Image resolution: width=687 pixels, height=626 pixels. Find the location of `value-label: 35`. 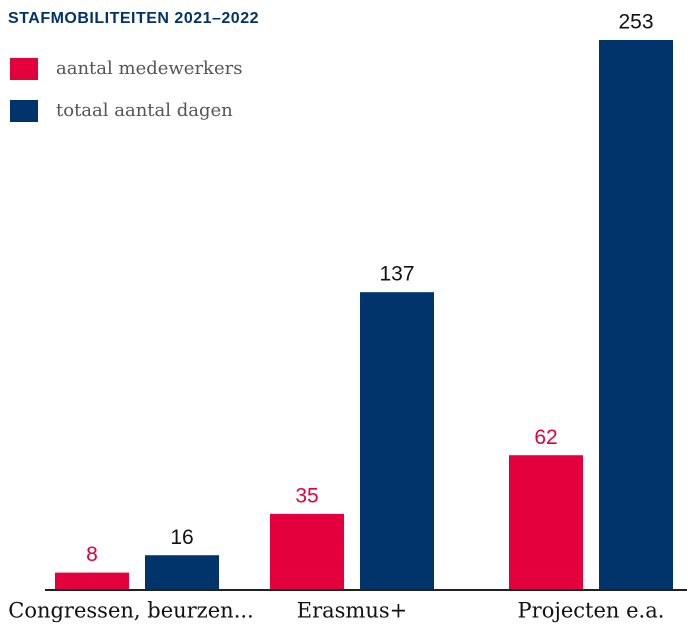

value-label: 35 is located at coordinates (306, 495).